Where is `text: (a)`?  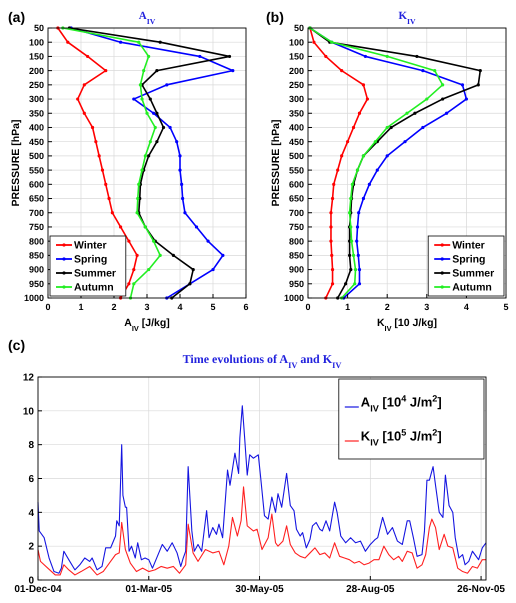
text: (a) is located at coordinates (17, 17).